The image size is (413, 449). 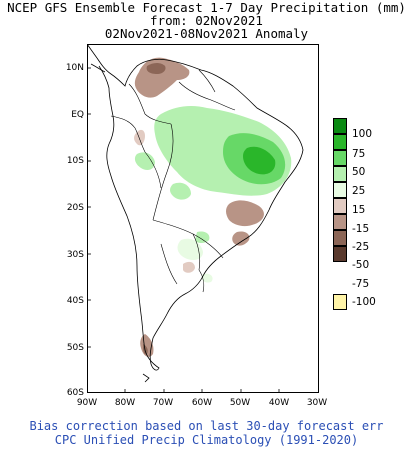 What do you see at coordinates (317, 403) in the screenshot?
I see `lon-label-30w: 30W` at bounding box center [317, 403].